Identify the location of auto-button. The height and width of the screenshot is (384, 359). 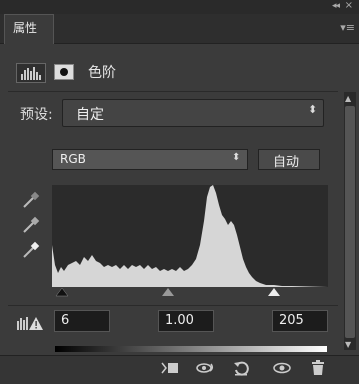
(289, 159).